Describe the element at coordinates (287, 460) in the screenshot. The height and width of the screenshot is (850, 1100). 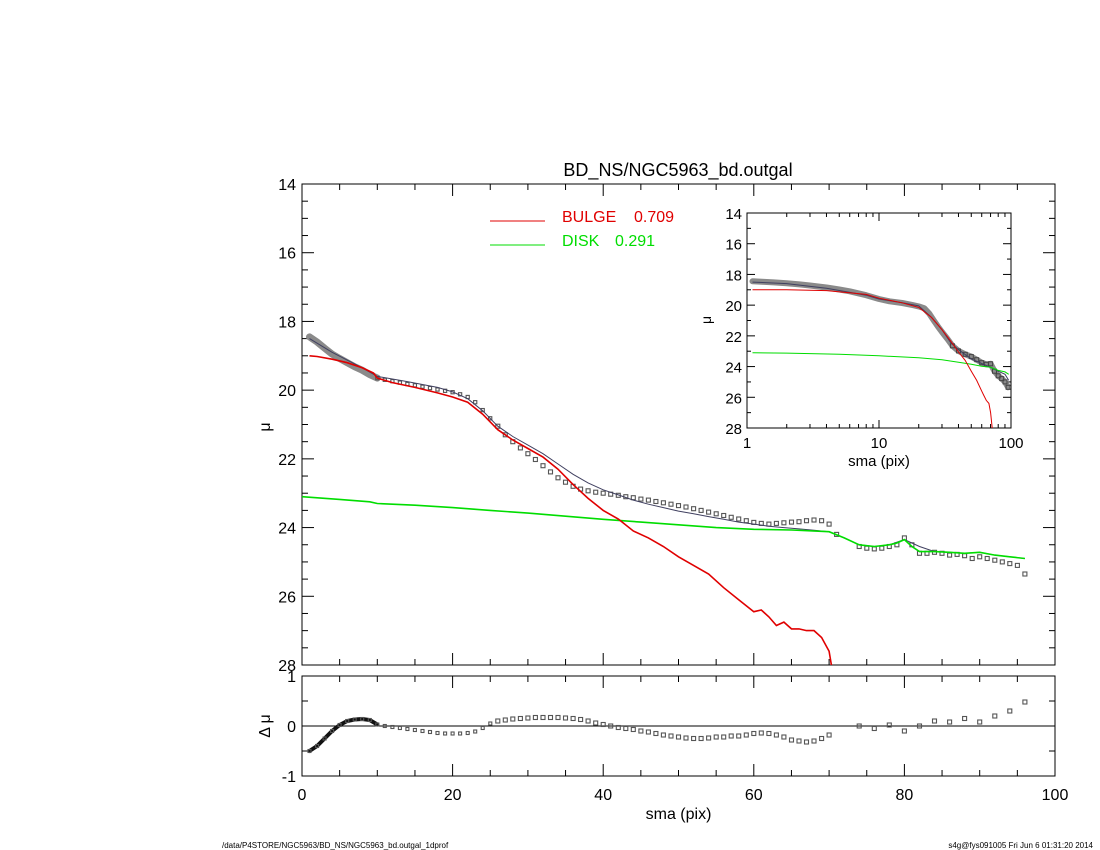
I see `main-ytick-label: 22` at that location.